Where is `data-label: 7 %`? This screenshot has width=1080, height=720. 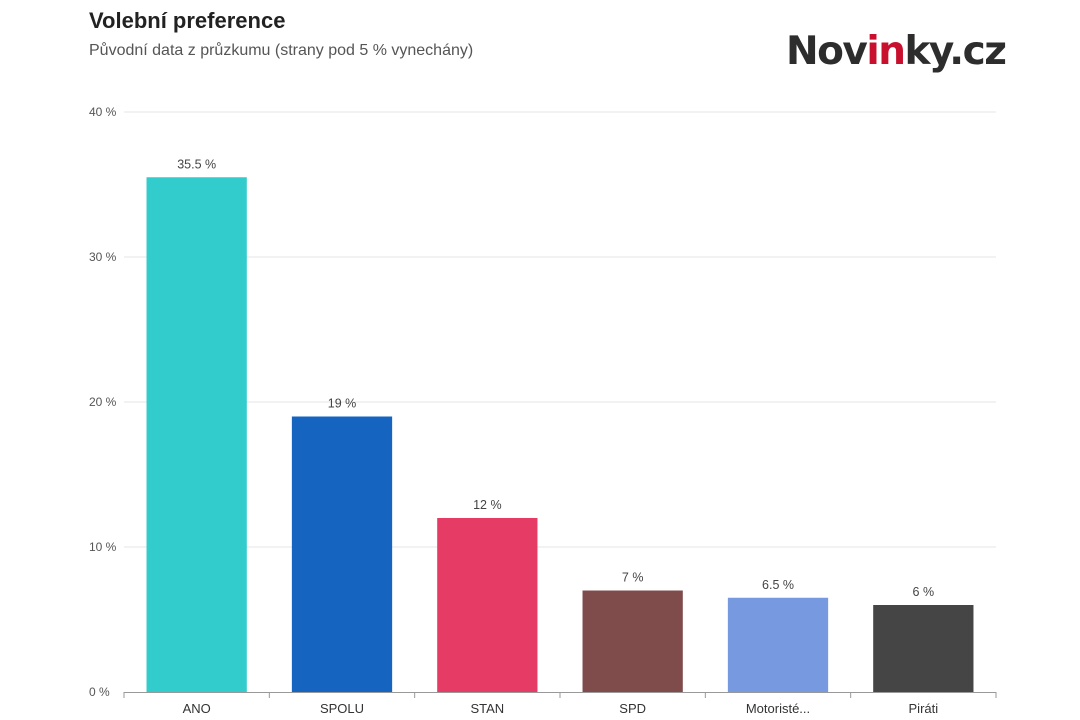
data-label: 7 % is located at coordinates (633, 578).